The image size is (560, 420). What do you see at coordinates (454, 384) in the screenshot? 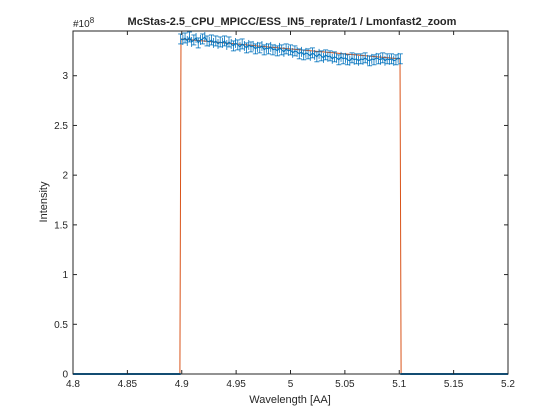
I see `x-tick-label: 5.15` at bounding box center [454, 384].